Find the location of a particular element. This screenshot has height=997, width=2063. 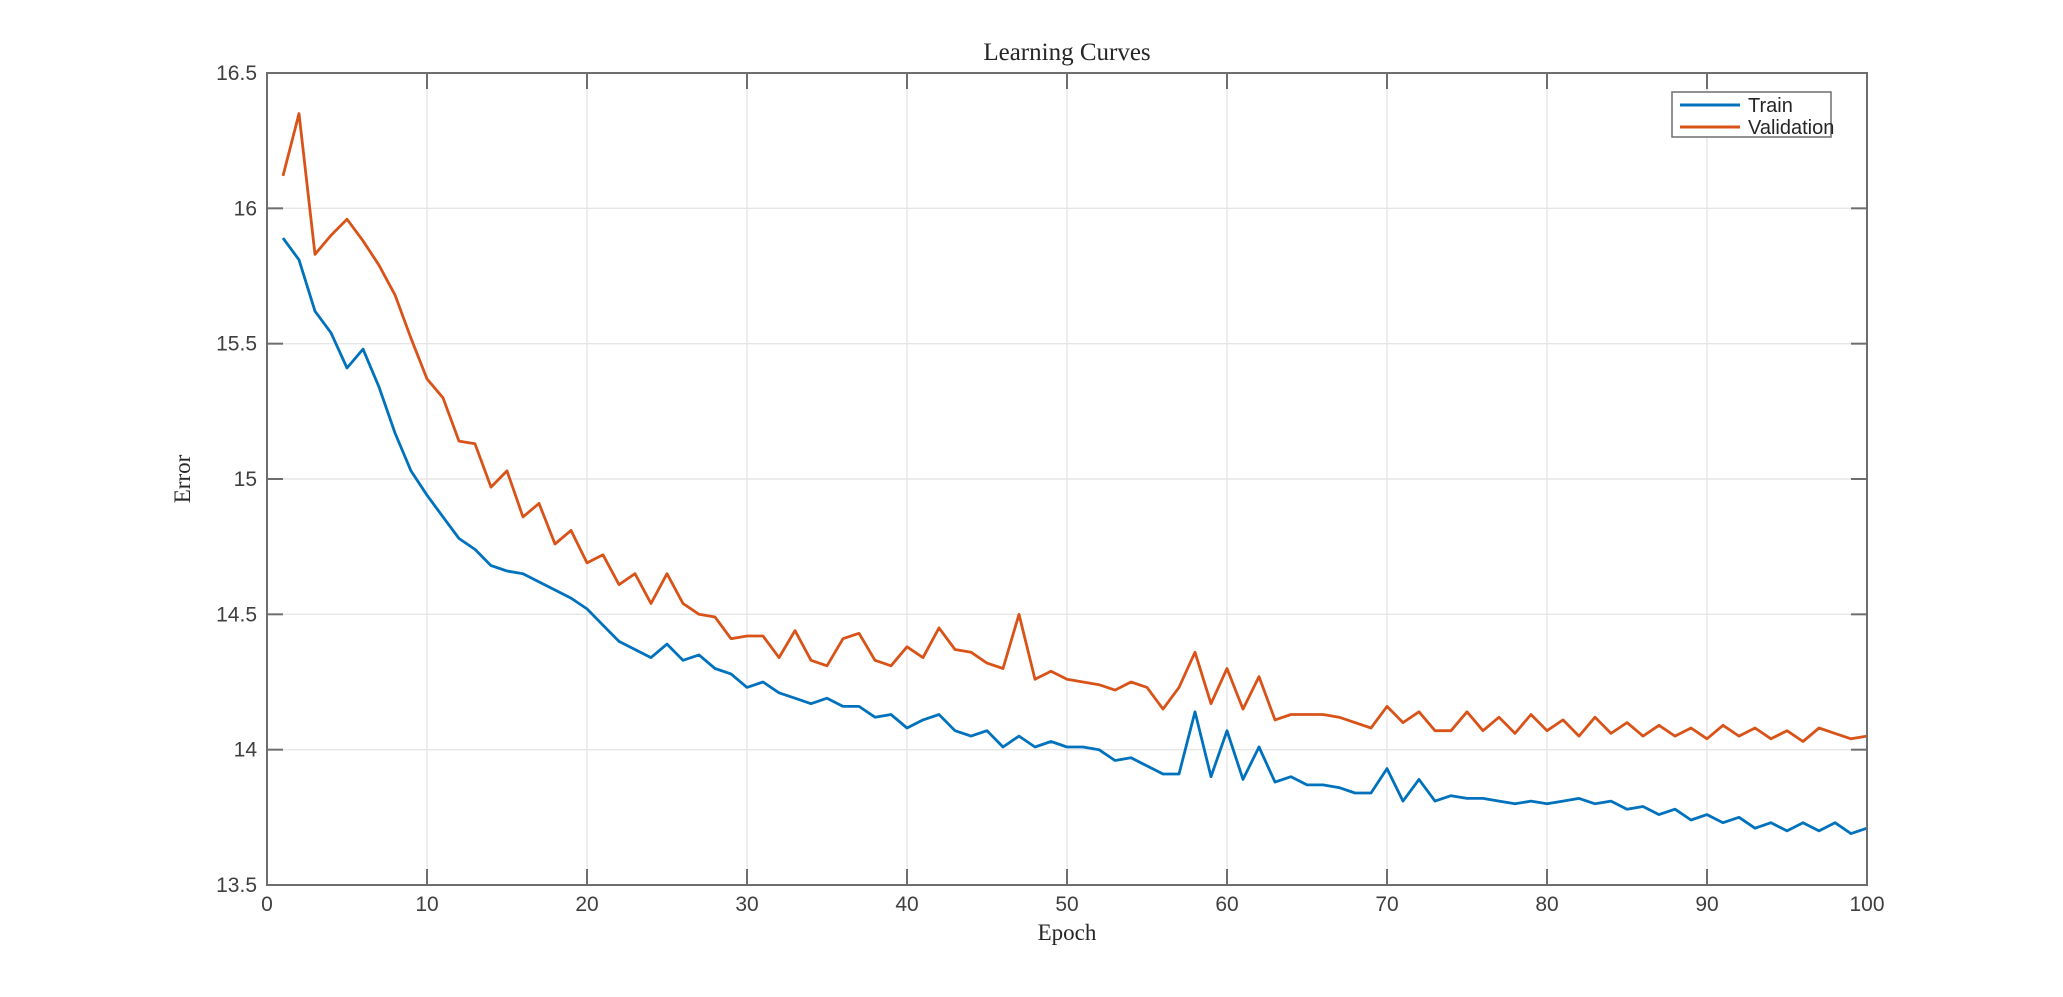

x-tick-label: 20 is located at coordinates (586, 904).